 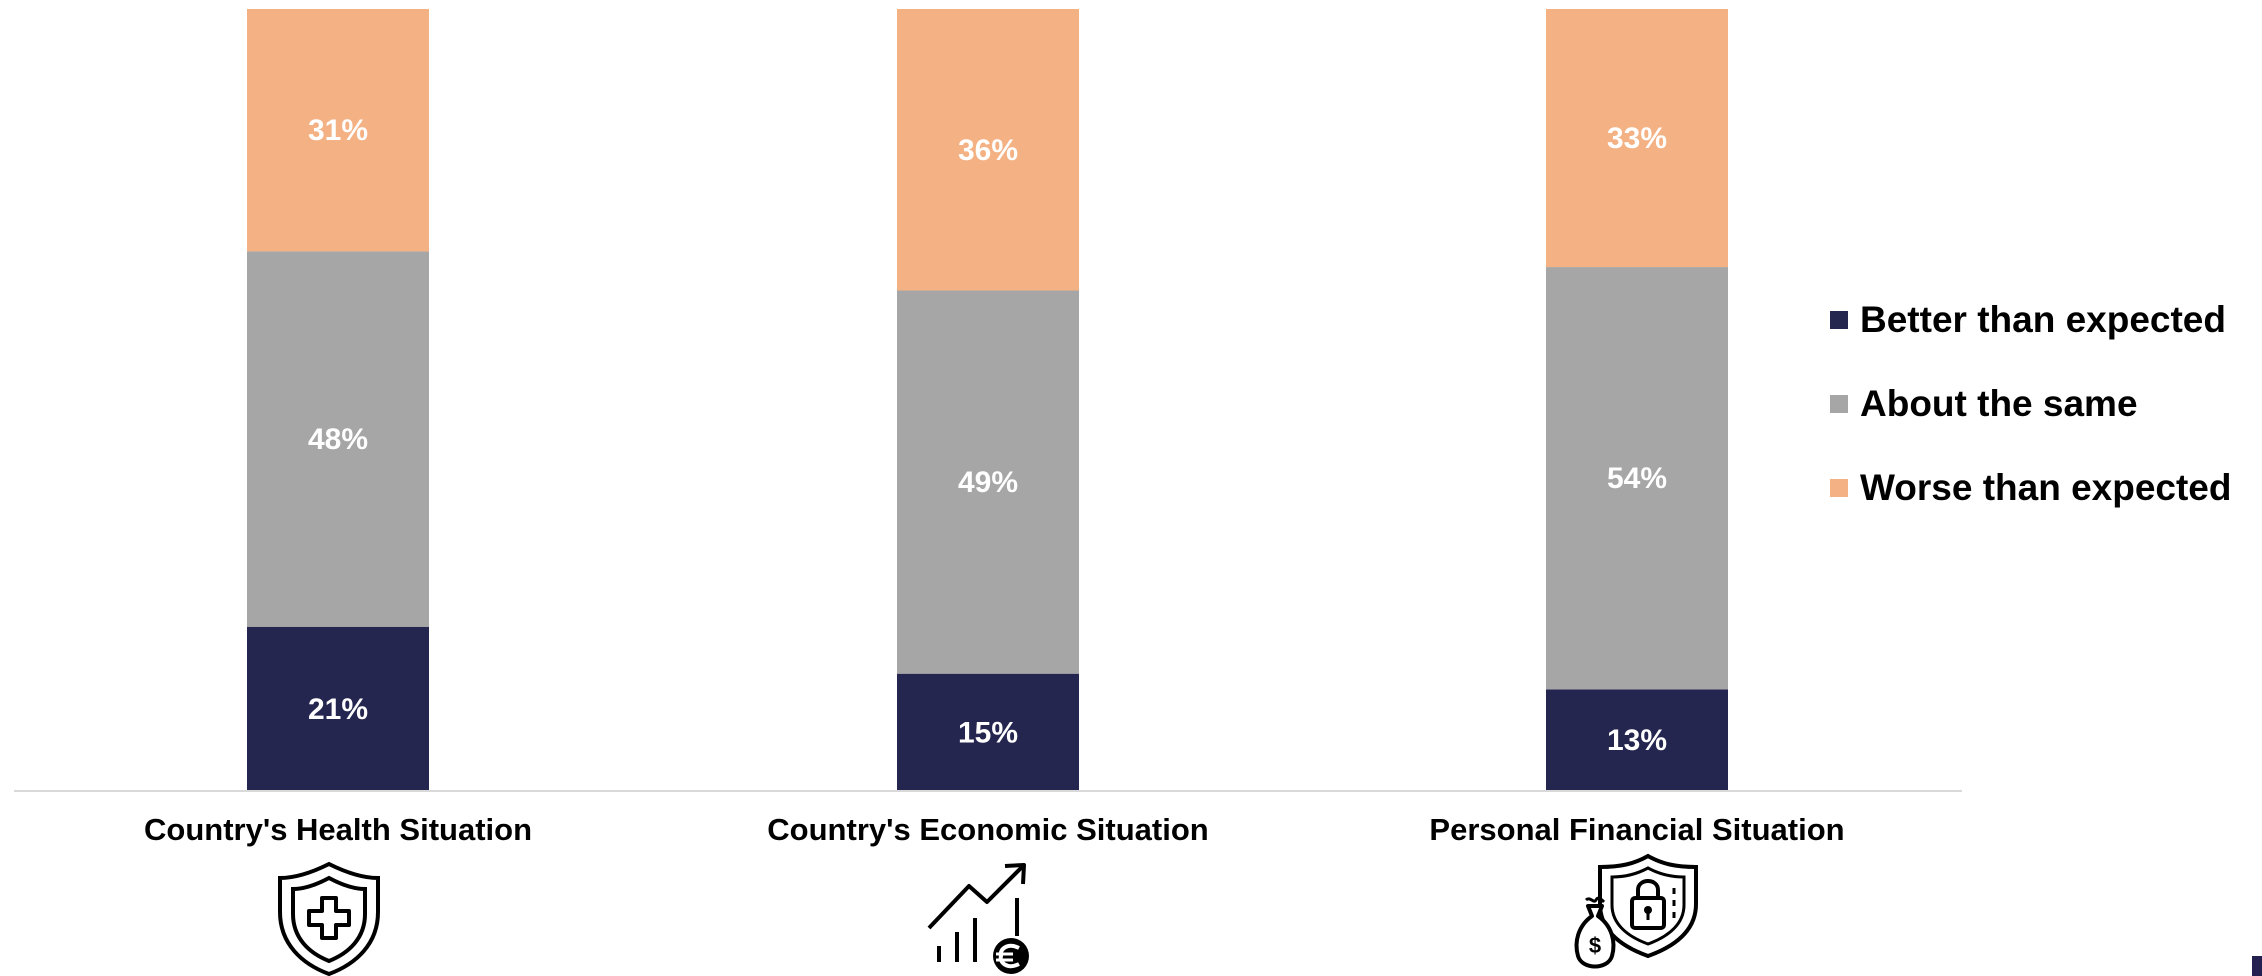 What do you see at coordinates (2046, 487) in the screenshot?
I see `legend-label-worse: Worse than expected` at bounding box center [2046, 487].